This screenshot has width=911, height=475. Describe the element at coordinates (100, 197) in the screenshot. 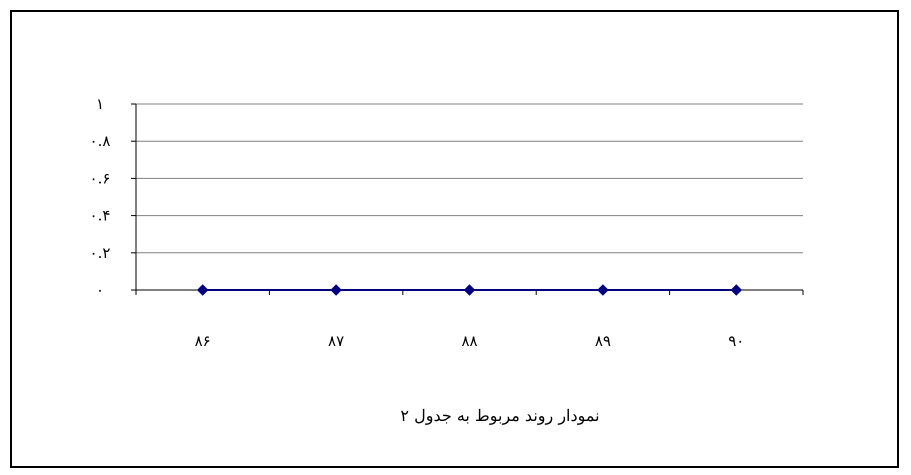

I see `y-tick-labels: ۰ ۰.۲ ۰.۴ ۰.۶ ۰.۸ ۱` at that location.